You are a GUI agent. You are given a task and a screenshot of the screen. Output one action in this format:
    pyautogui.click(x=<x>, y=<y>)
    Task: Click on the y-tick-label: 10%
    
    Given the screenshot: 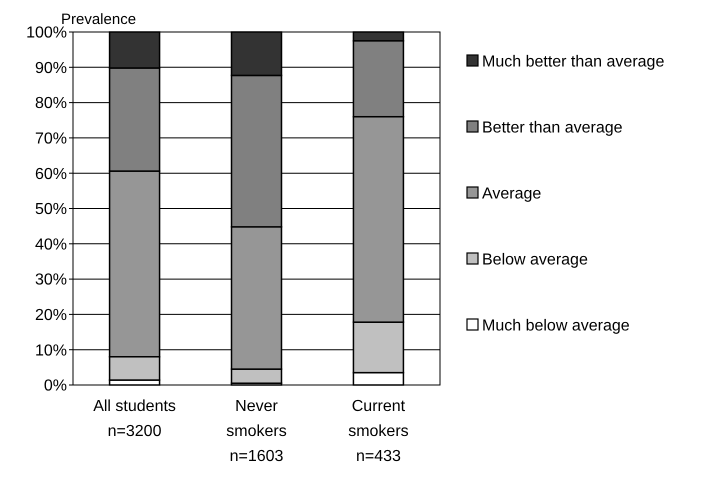 What is the action you would take?
    pyautogui.click(x=50, y=351)
    